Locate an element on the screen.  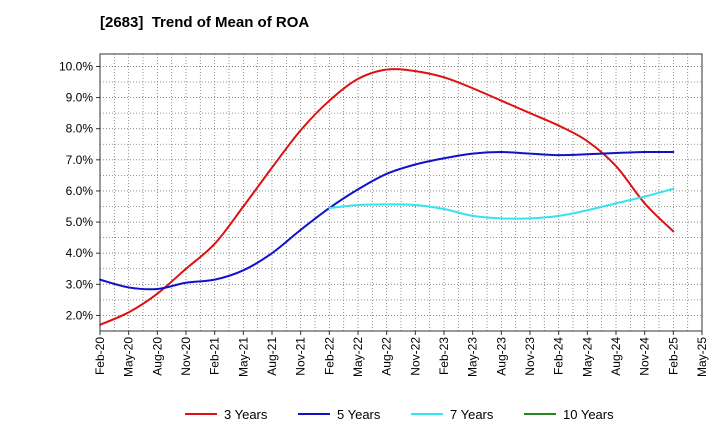
legend-label-10-years: 10 Years is located at coordinates (588, 414).